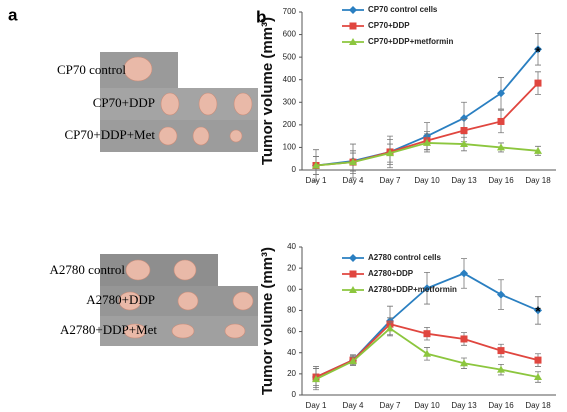 This screenshot has width=567, height=412. What do you see at coordinates (403, 9) in the screenshot?
I see `legend-label: CP70 control cells` at bounding box center [403, 9].